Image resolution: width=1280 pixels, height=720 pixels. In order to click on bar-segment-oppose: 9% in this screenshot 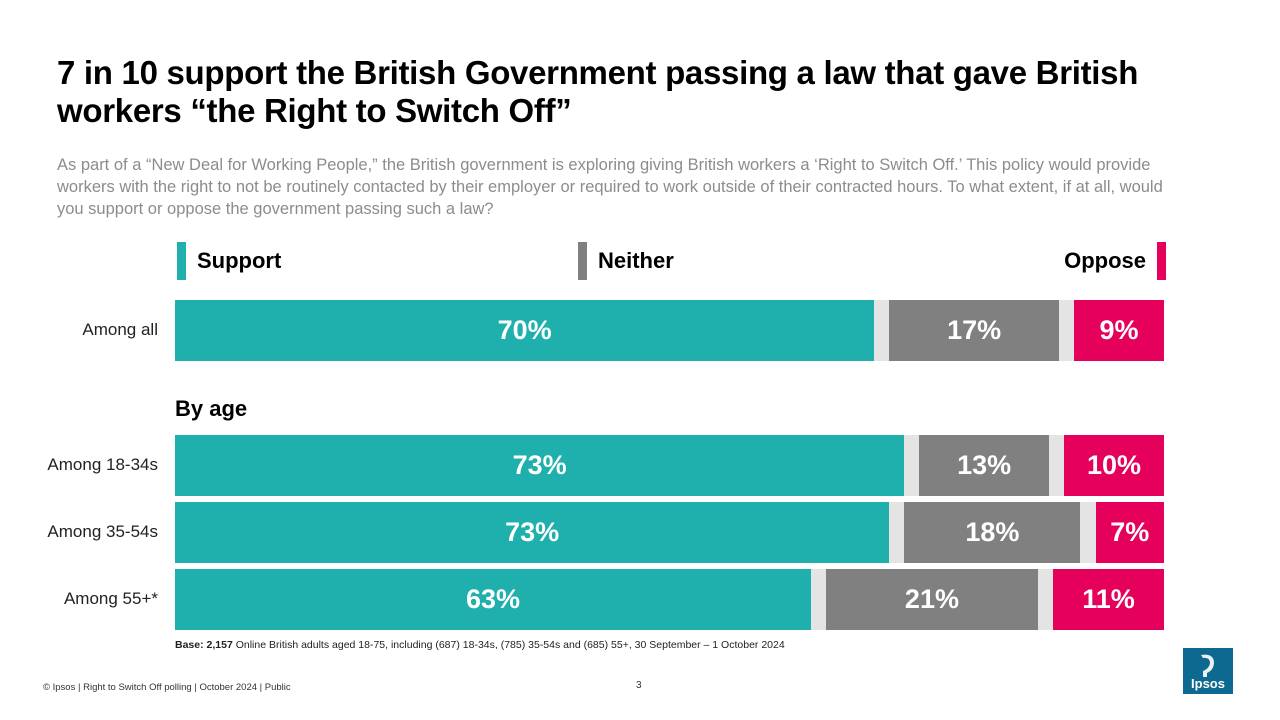, I will do `click(1119, 330)`.